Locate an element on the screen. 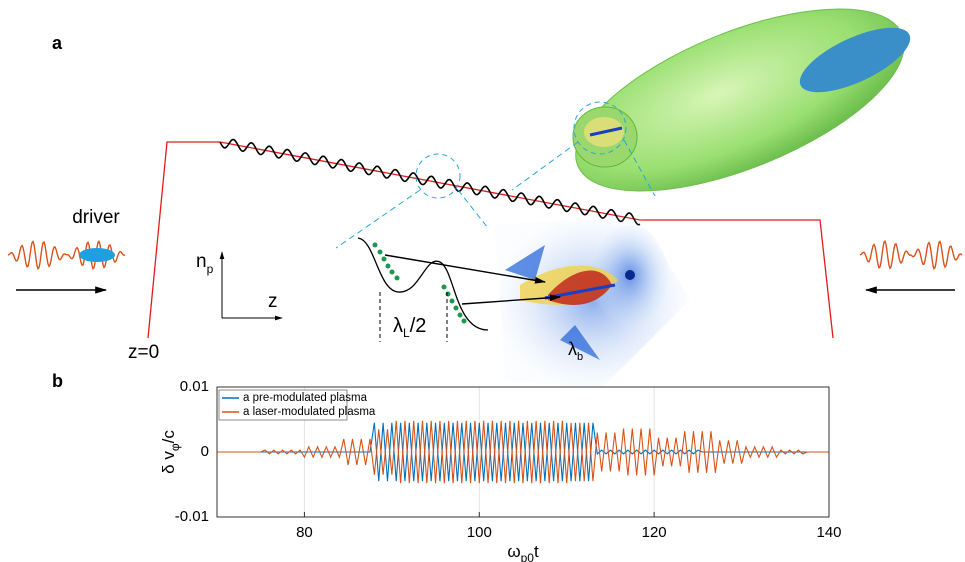  axes-box is located at coordinates (523, 452).